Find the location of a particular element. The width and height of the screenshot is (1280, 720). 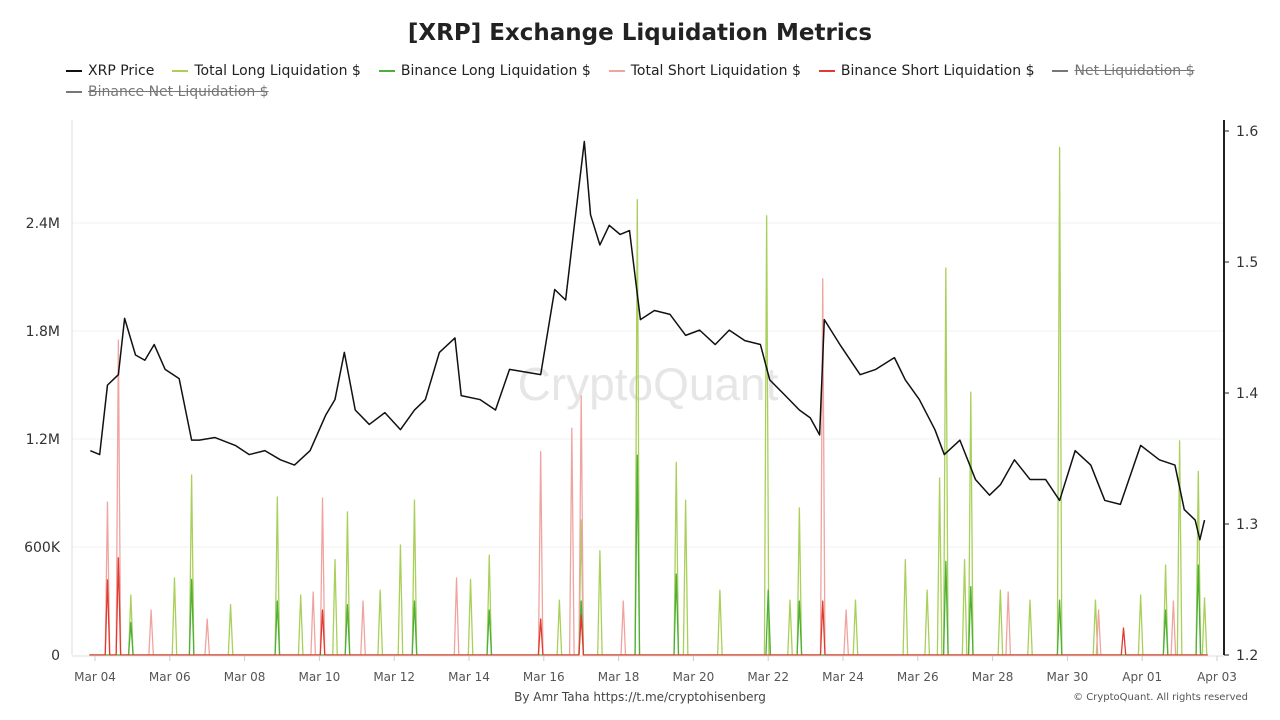

credit-author: By Amr Taha is located at coordinates (552, 697).